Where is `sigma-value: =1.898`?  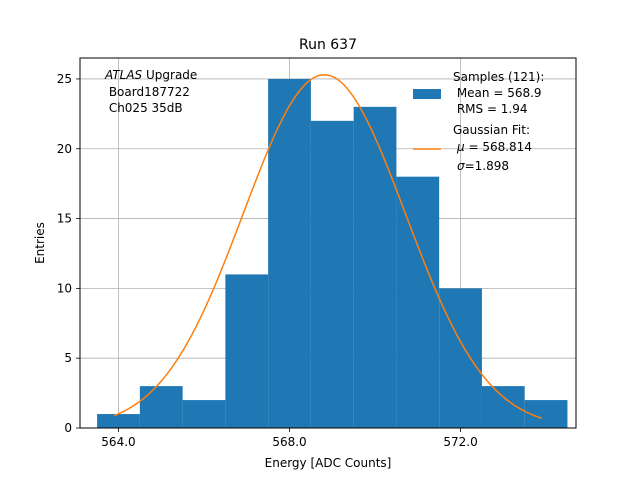 sigma-value: =1.898 is located at coordinates (487, 166).